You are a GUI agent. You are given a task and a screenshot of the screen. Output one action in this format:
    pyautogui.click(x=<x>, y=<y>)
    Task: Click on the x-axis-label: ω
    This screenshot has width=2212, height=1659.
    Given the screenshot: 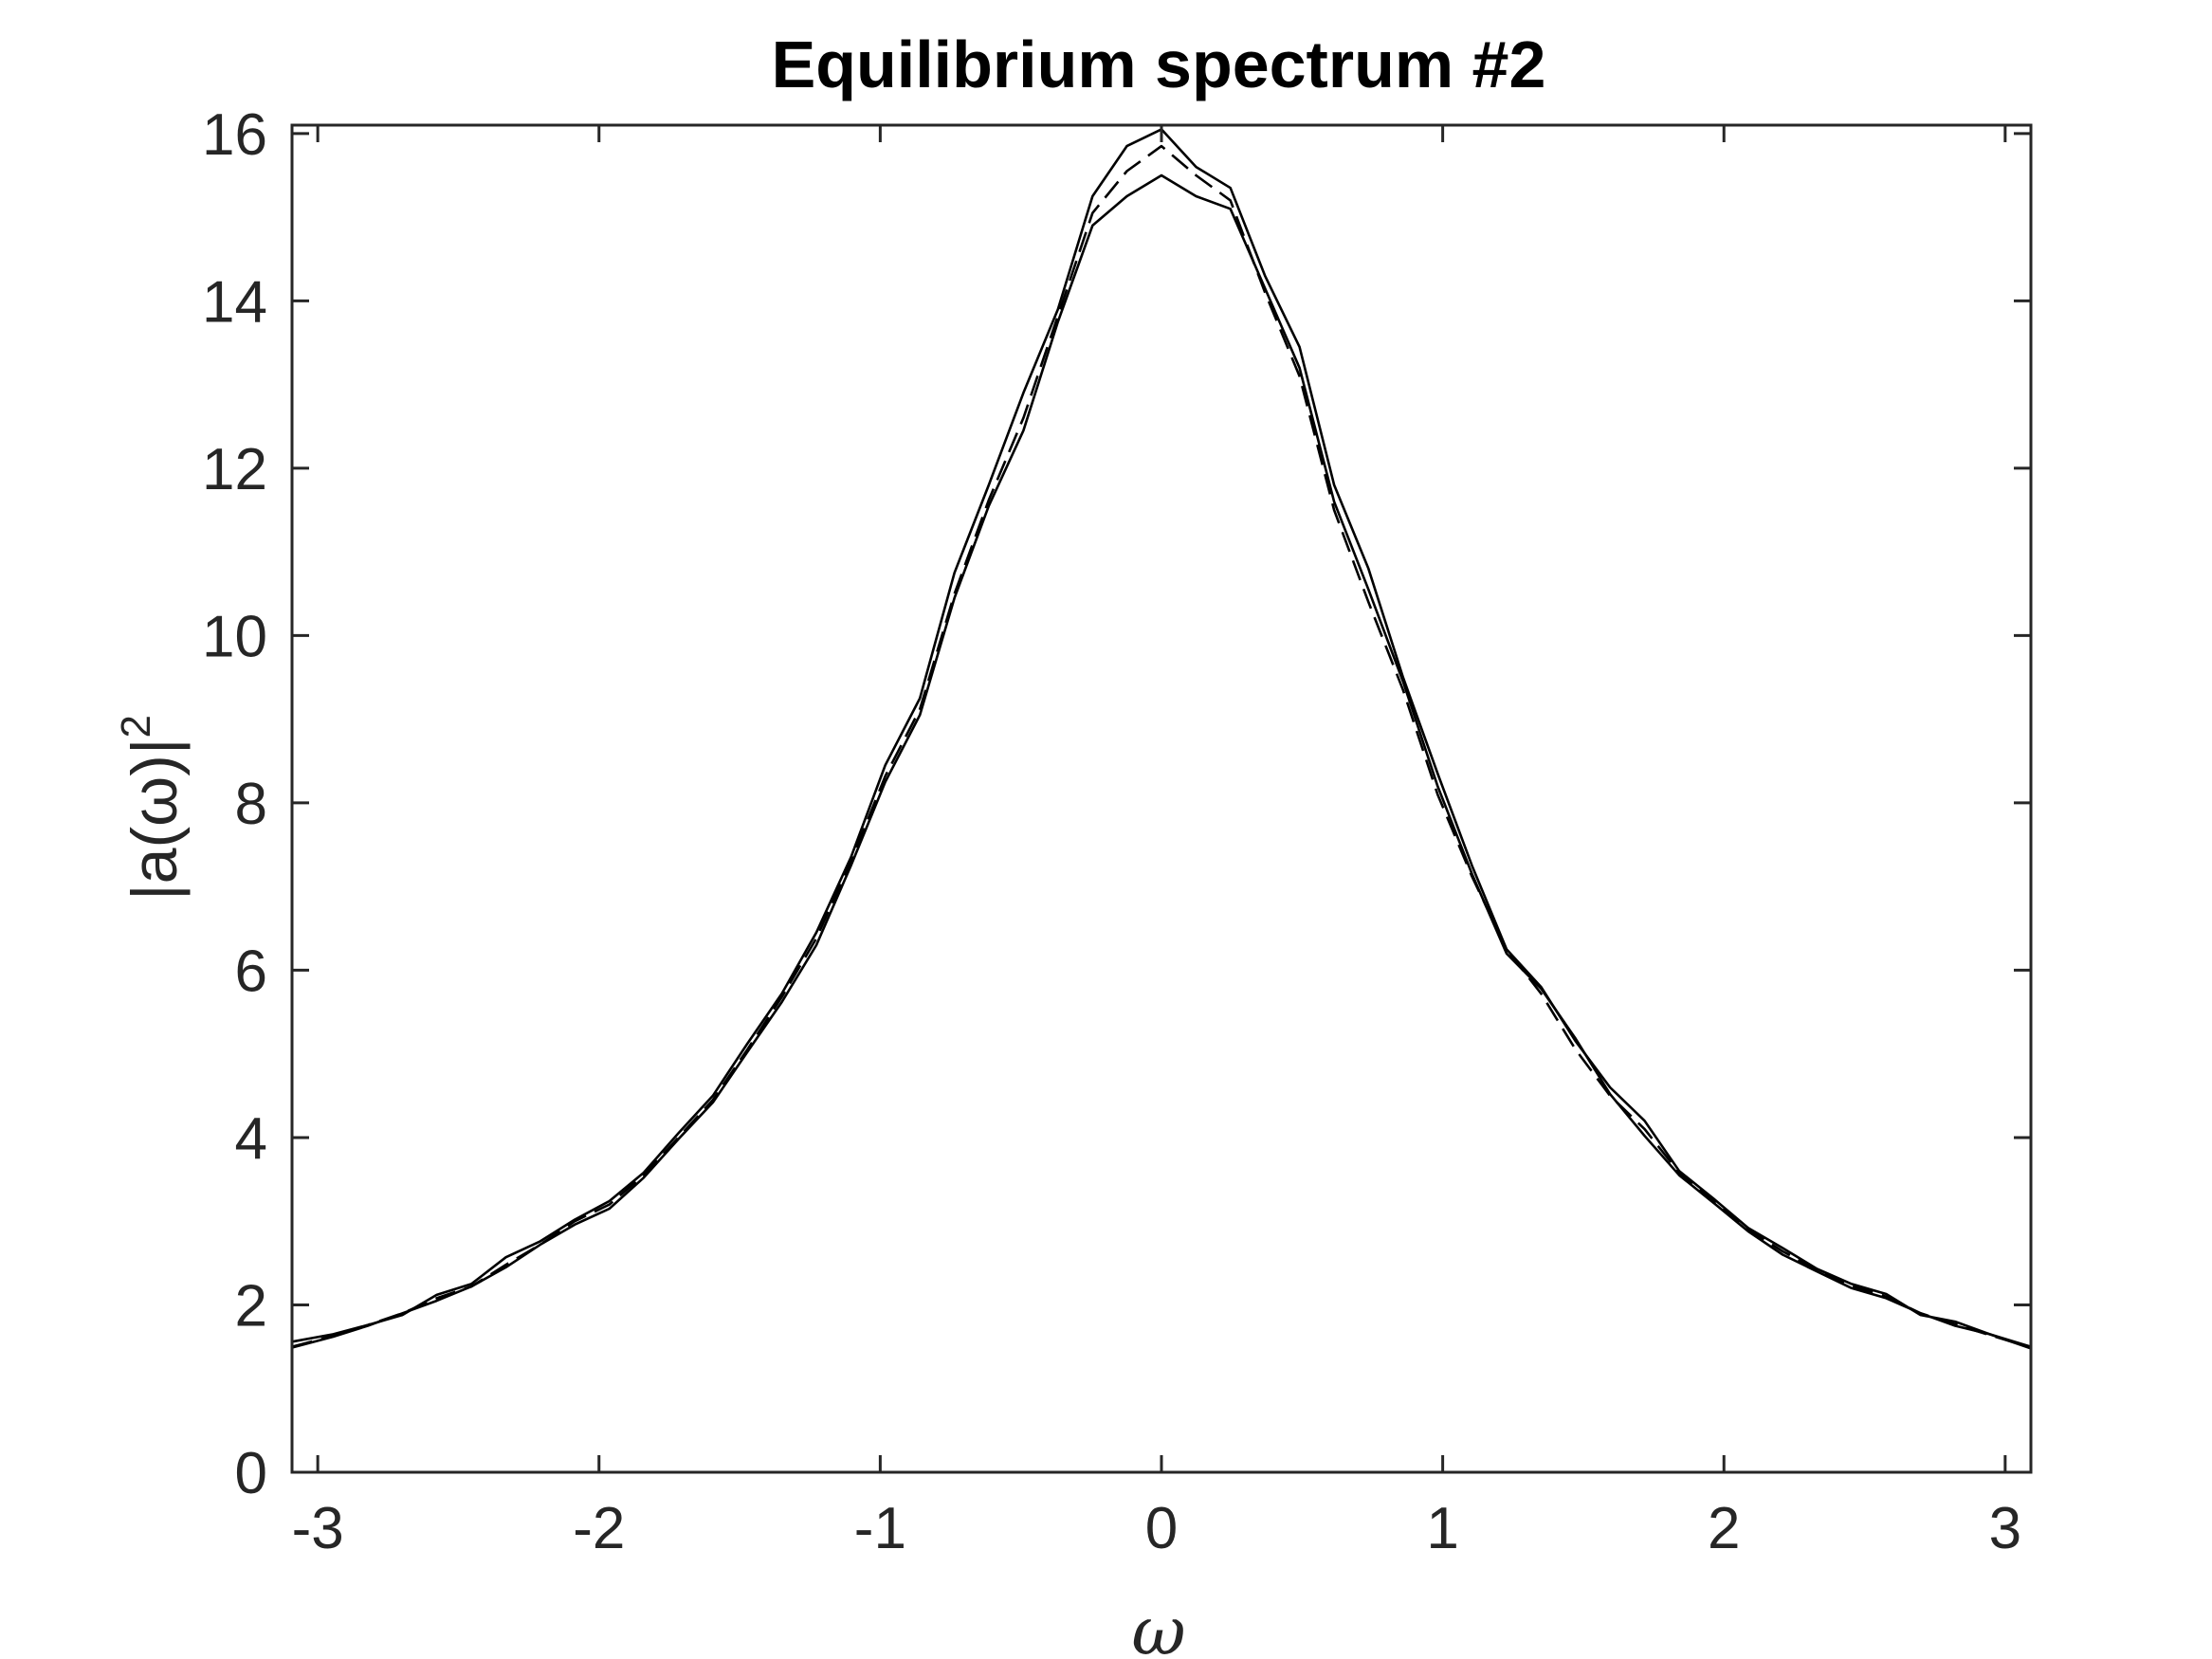 What is the action you would take?
    pyautogui.click(x=1158, y=1626)
    